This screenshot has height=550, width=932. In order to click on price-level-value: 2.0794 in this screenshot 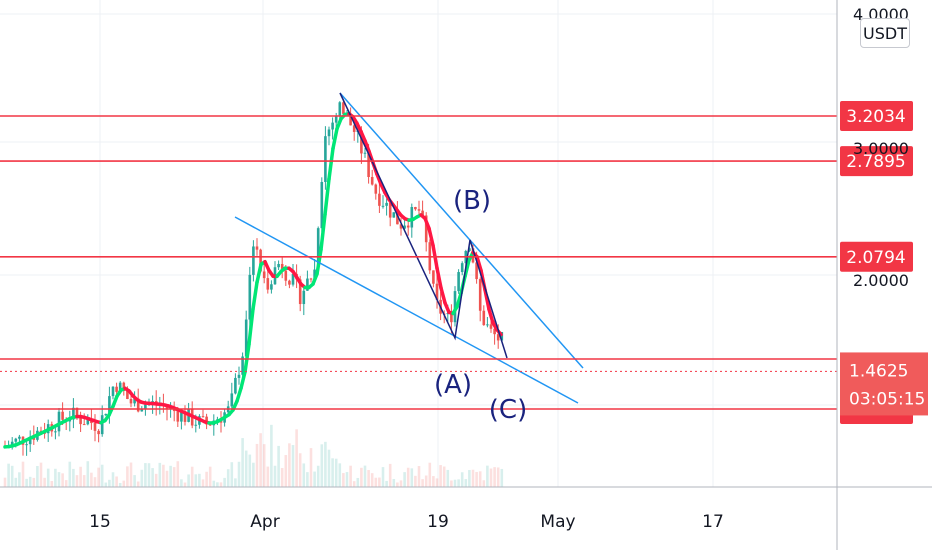, I will do `click(875, 258)`.